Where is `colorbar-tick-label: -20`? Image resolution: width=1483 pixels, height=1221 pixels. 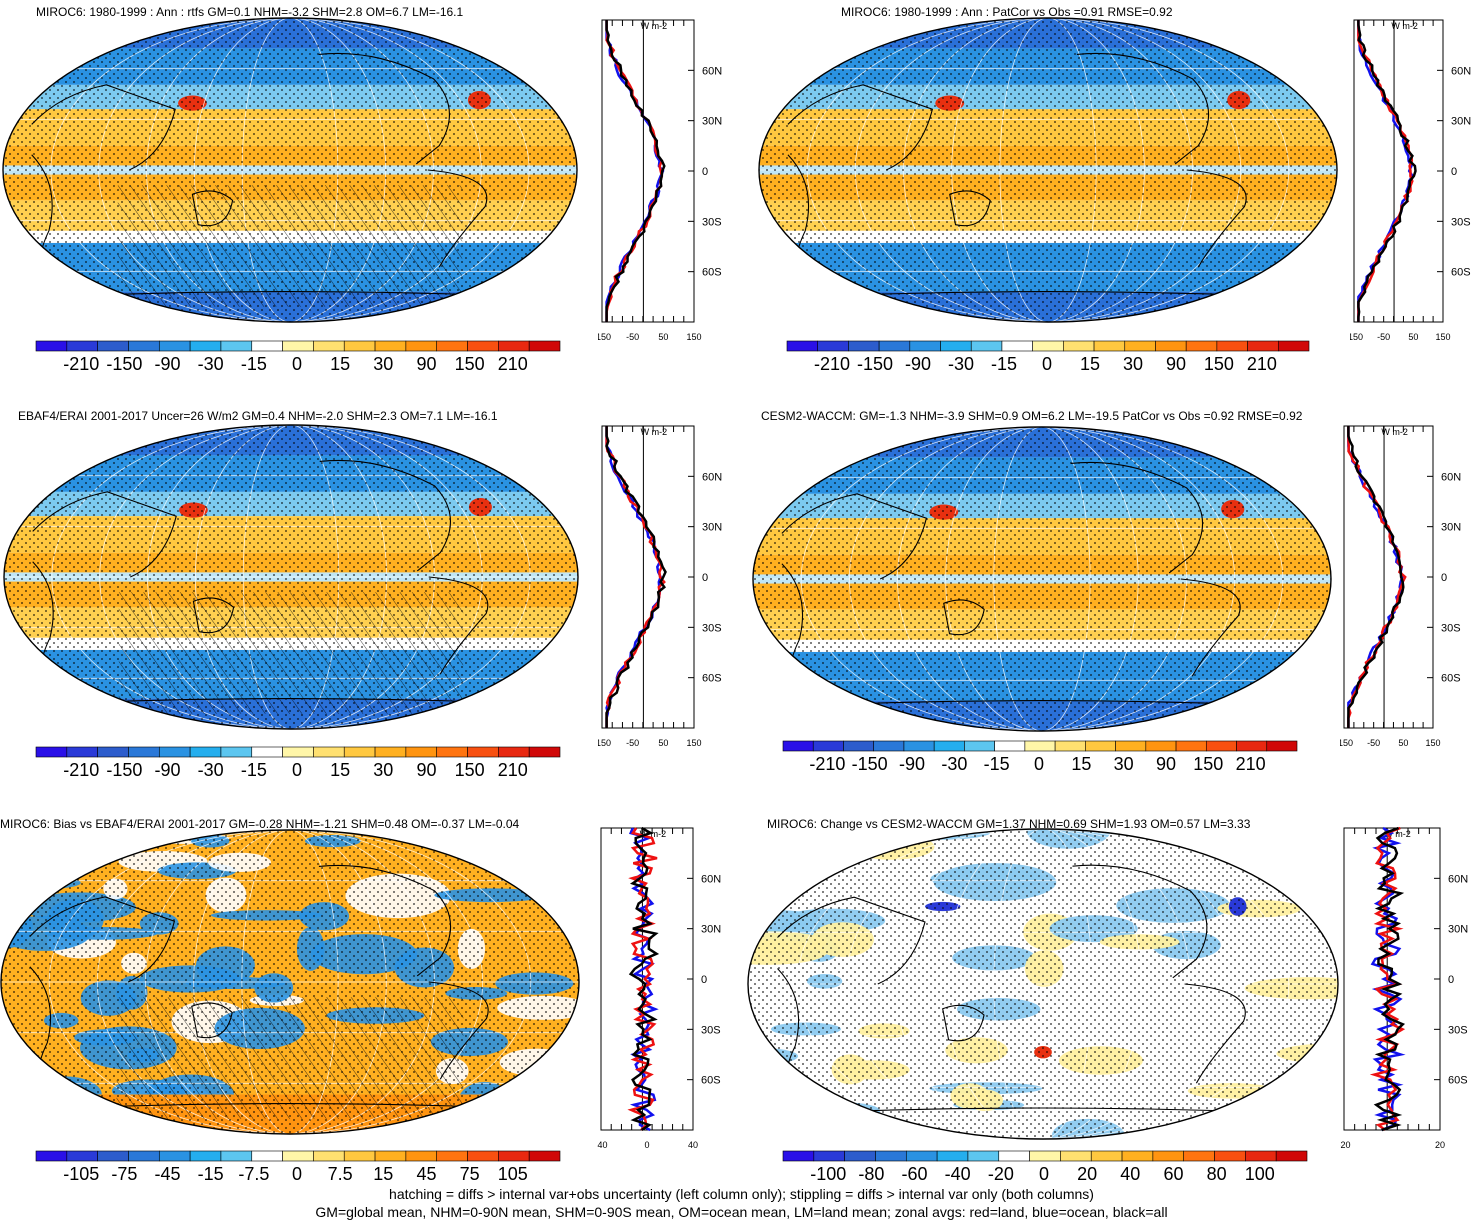 colorbar-tick-label: -20 is located at coordinates (1000, 1174).